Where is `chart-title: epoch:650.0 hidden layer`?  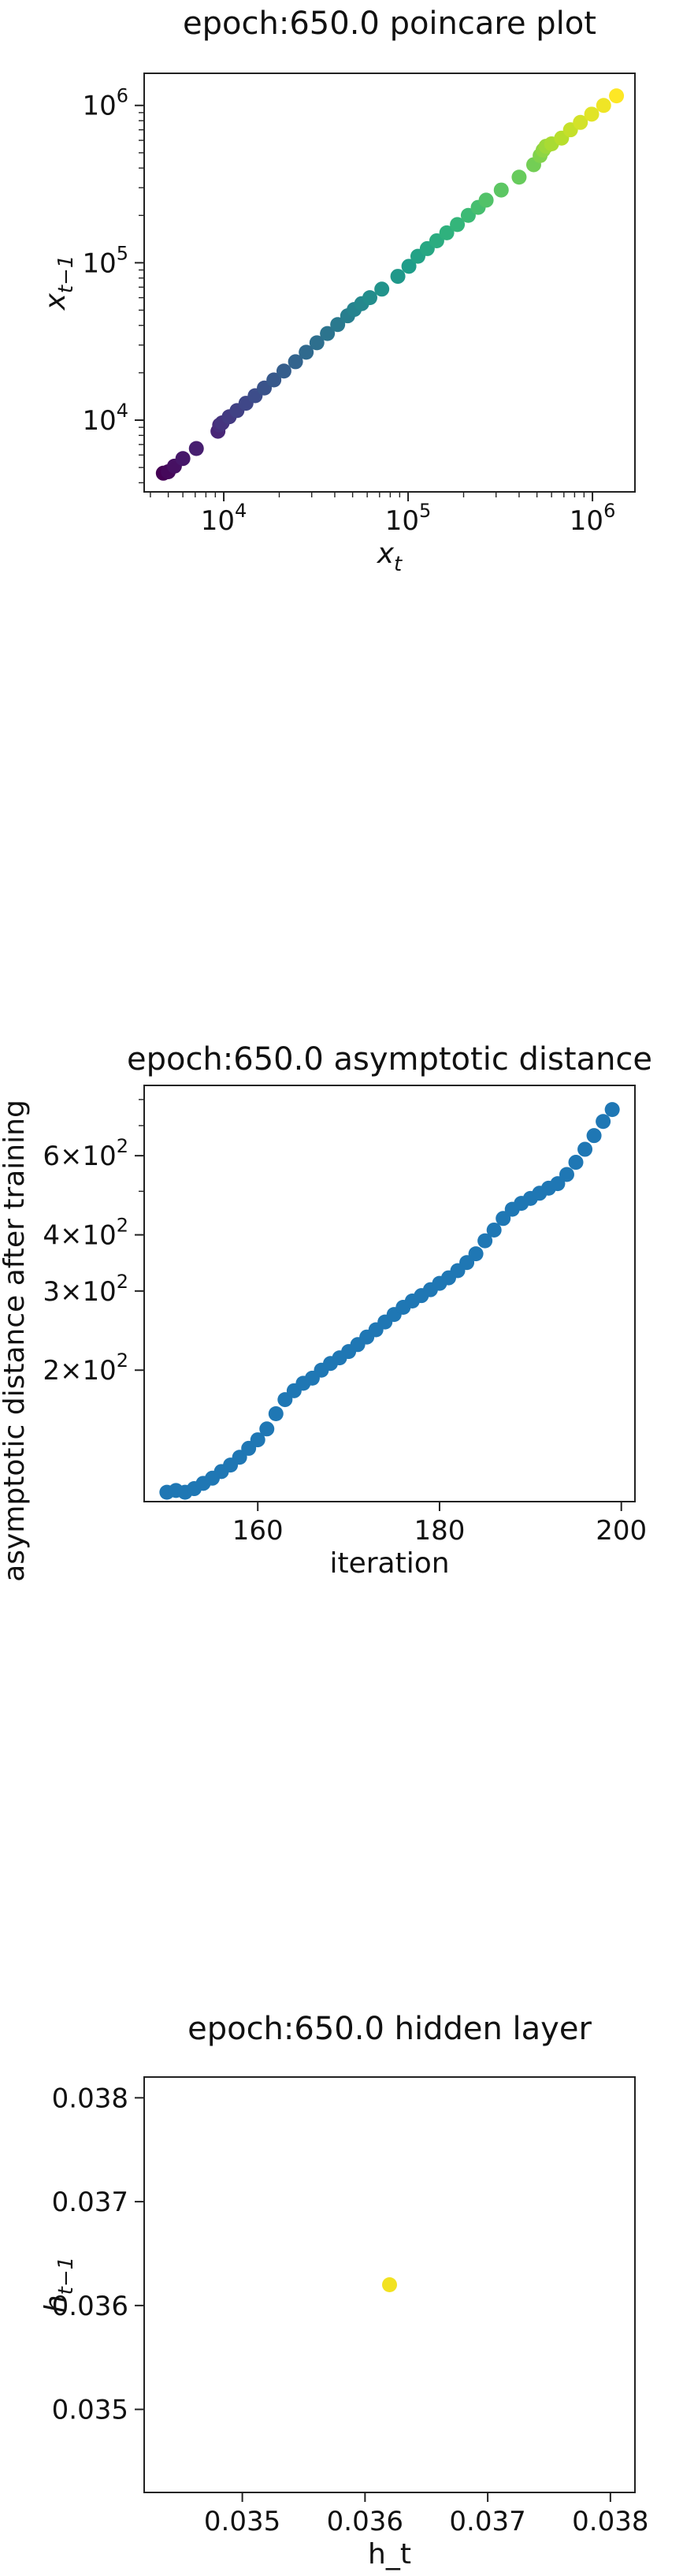 chart-title: epoch:650.0 hidden layer is located at coordinates (389, 2029).